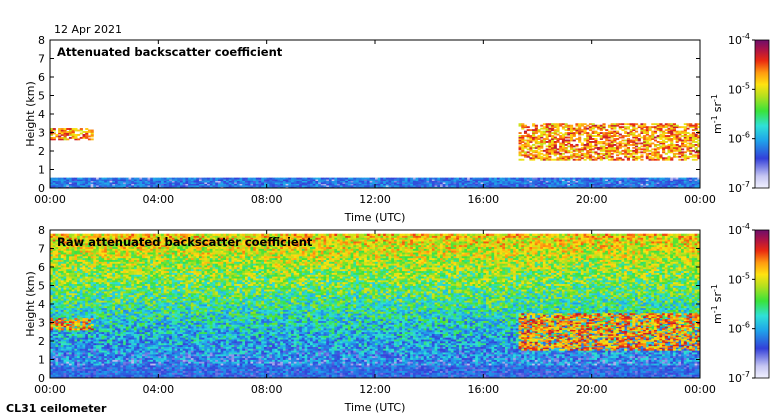 Image resolution: width=780 pixels, height=420 pixels. Describe the element at coordinates (375, 155) in the screenshot. I see `heatmap-attenuated` at that location.